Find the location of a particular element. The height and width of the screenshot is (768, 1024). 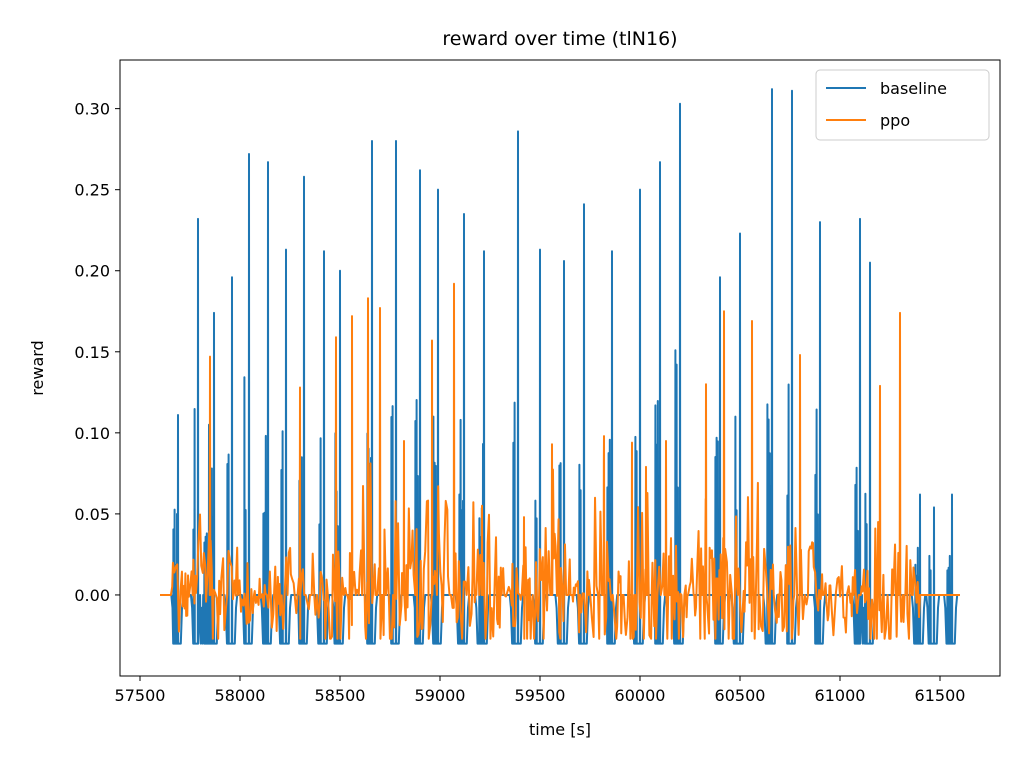

x-tick-label: 57500 is located at coordinates (140, 695).